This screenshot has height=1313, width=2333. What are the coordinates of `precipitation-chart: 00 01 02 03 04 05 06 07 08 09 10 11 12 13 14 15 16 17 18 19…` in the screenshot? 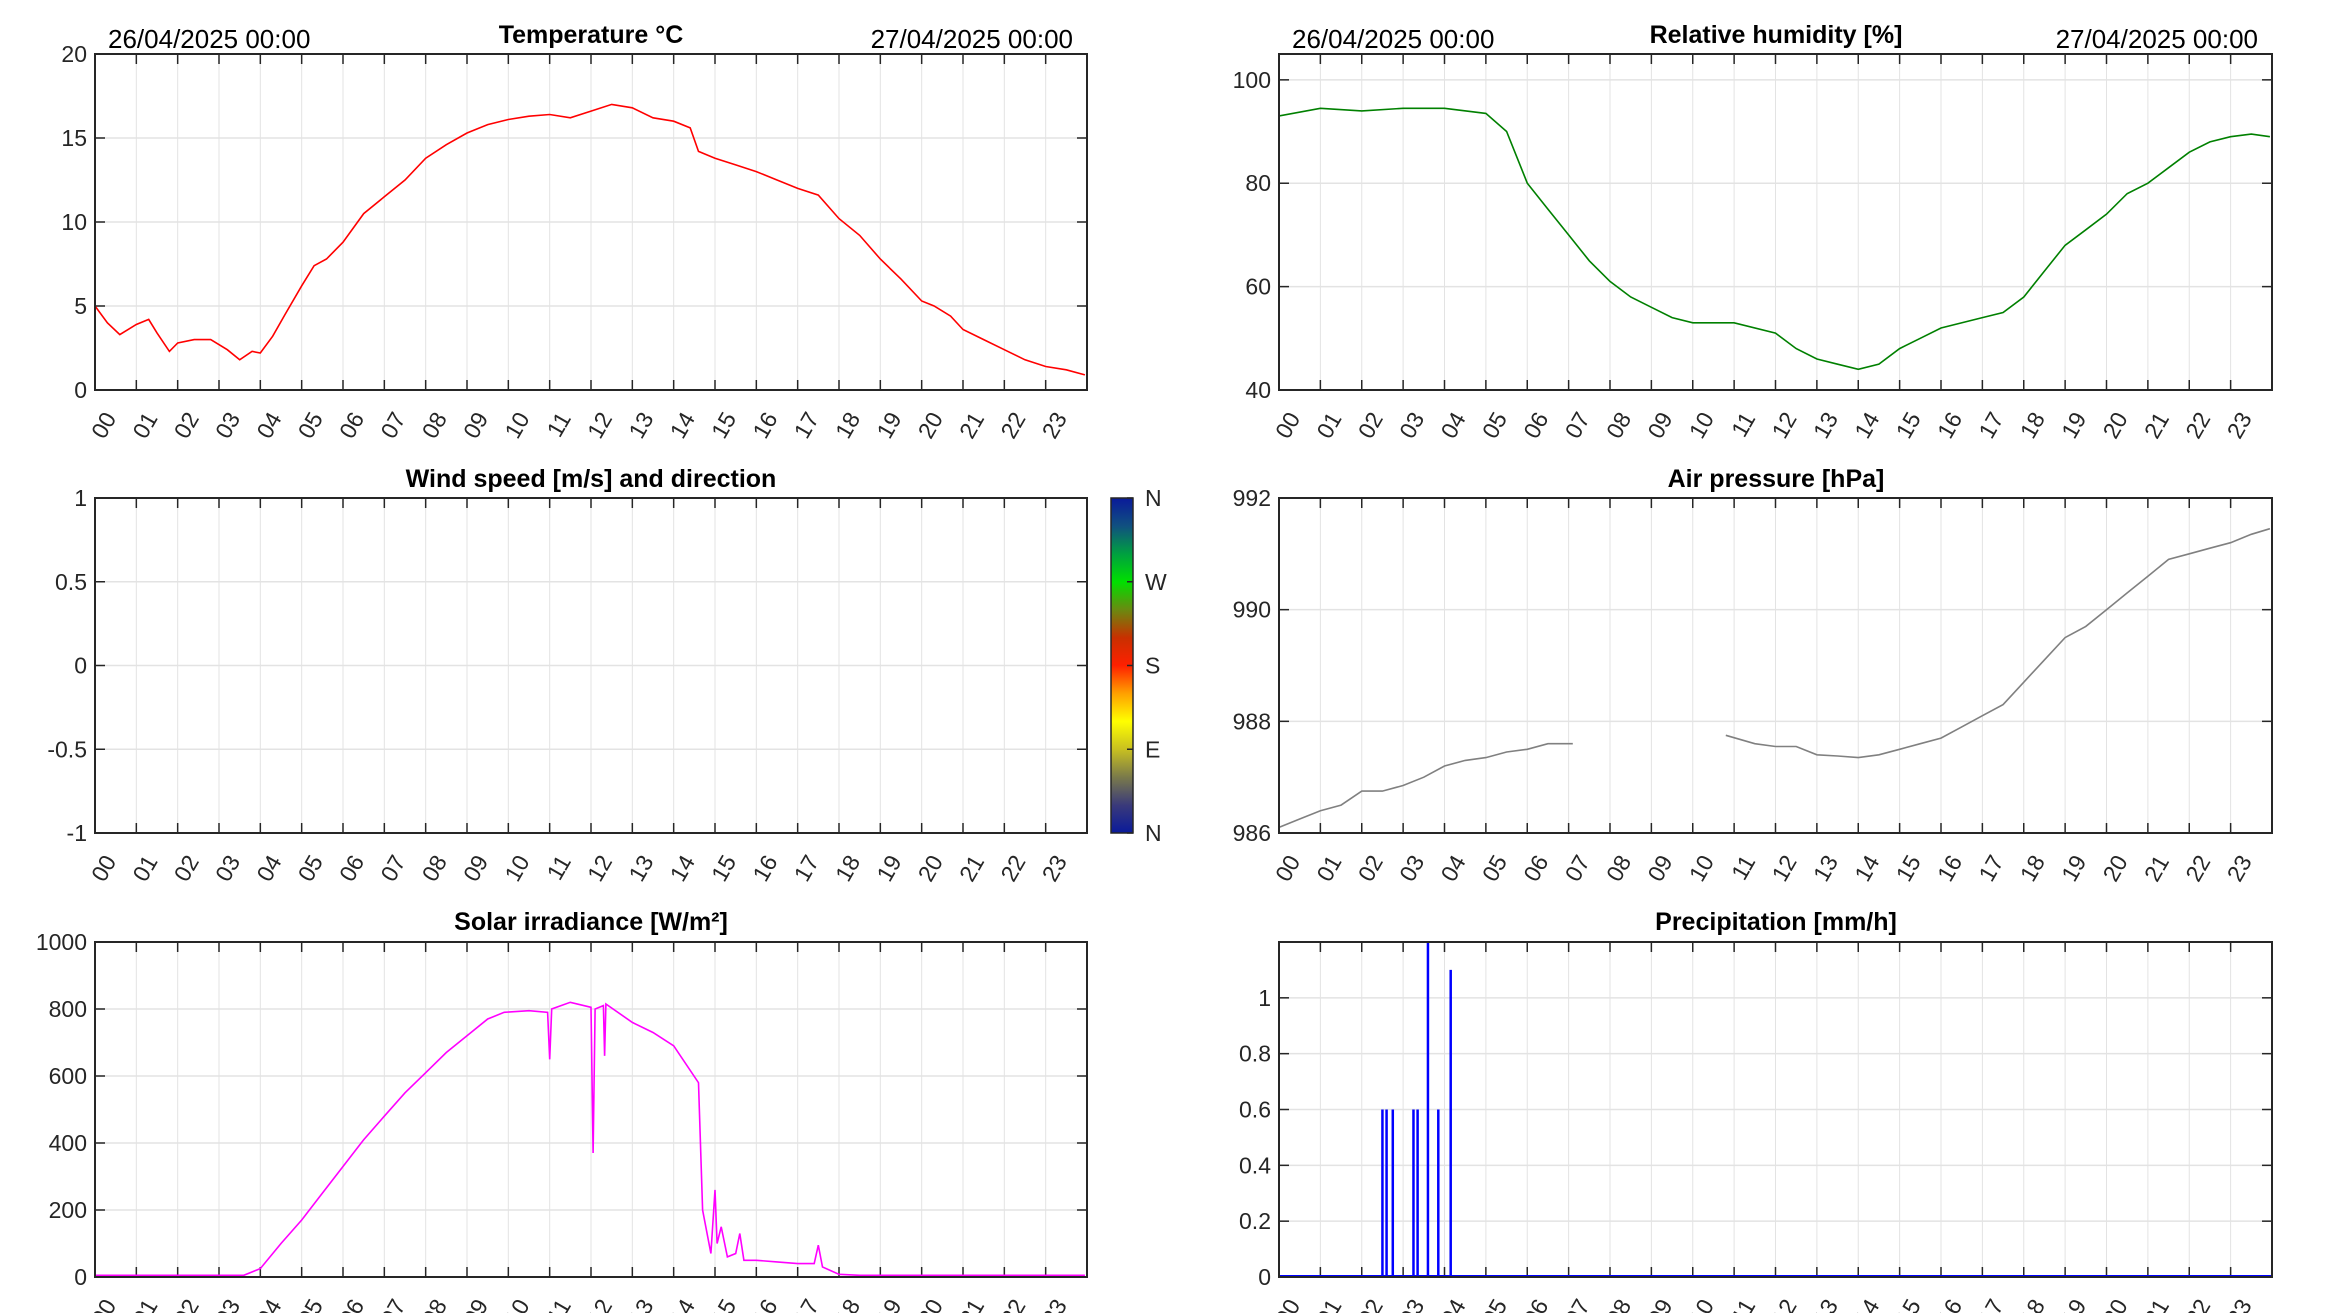 It's located at (1756, 1127).